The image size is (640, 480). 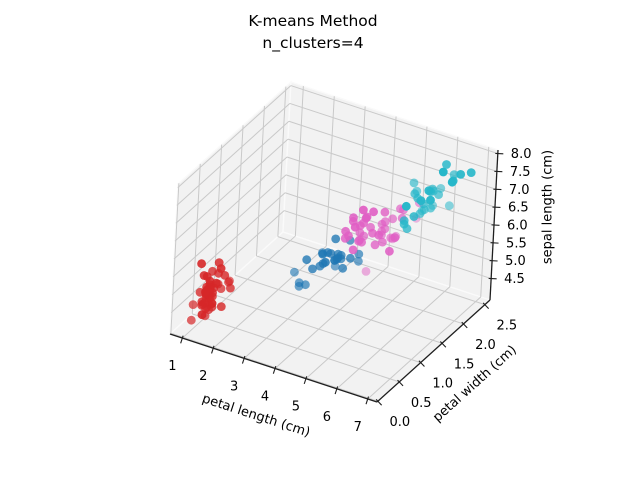 What do you see at coordinates (518, 208) in the screenshot?
I see `tick-label: 6.5` at bounding box center [518, 208].